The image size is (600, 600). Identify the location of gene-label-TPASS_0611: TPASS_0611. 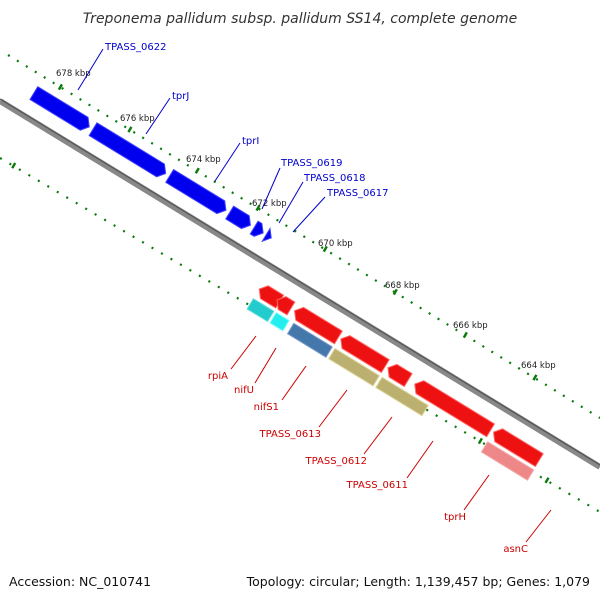
(377, 485).